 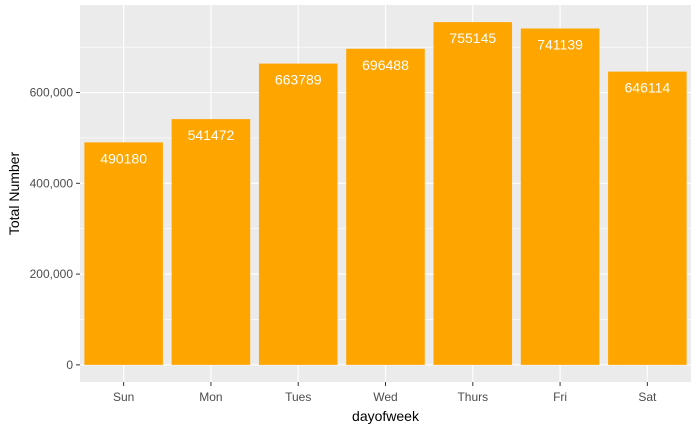 What do you see at coordinates (472, 397) in the screenshot?
I see `x-tick-label-thurs: Thurs` at bounding box center [472, 397].